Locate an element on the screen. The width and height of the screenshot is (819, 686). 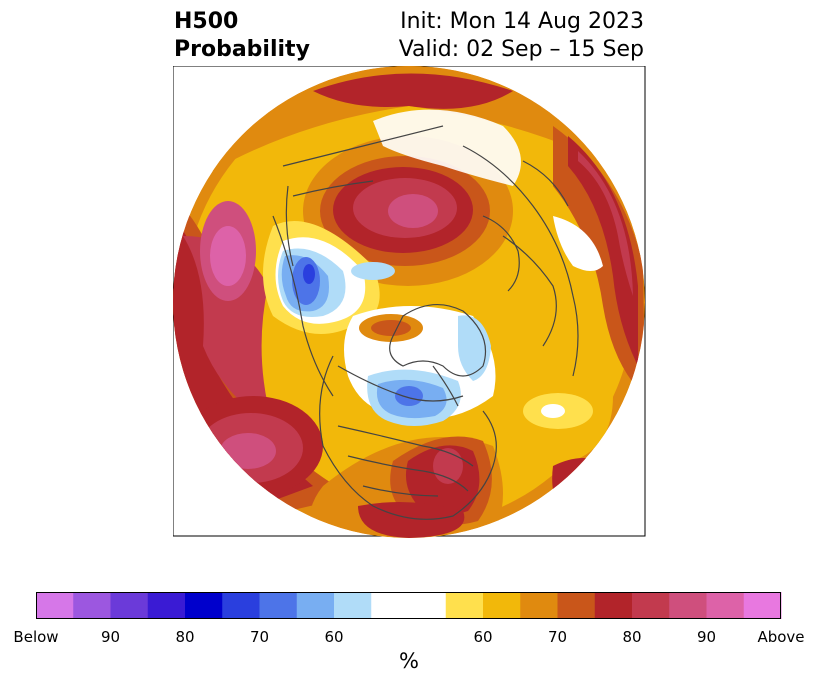
valid-range: Valid: 02 Sep – 15 Sep is located at coordinates (521, 49).